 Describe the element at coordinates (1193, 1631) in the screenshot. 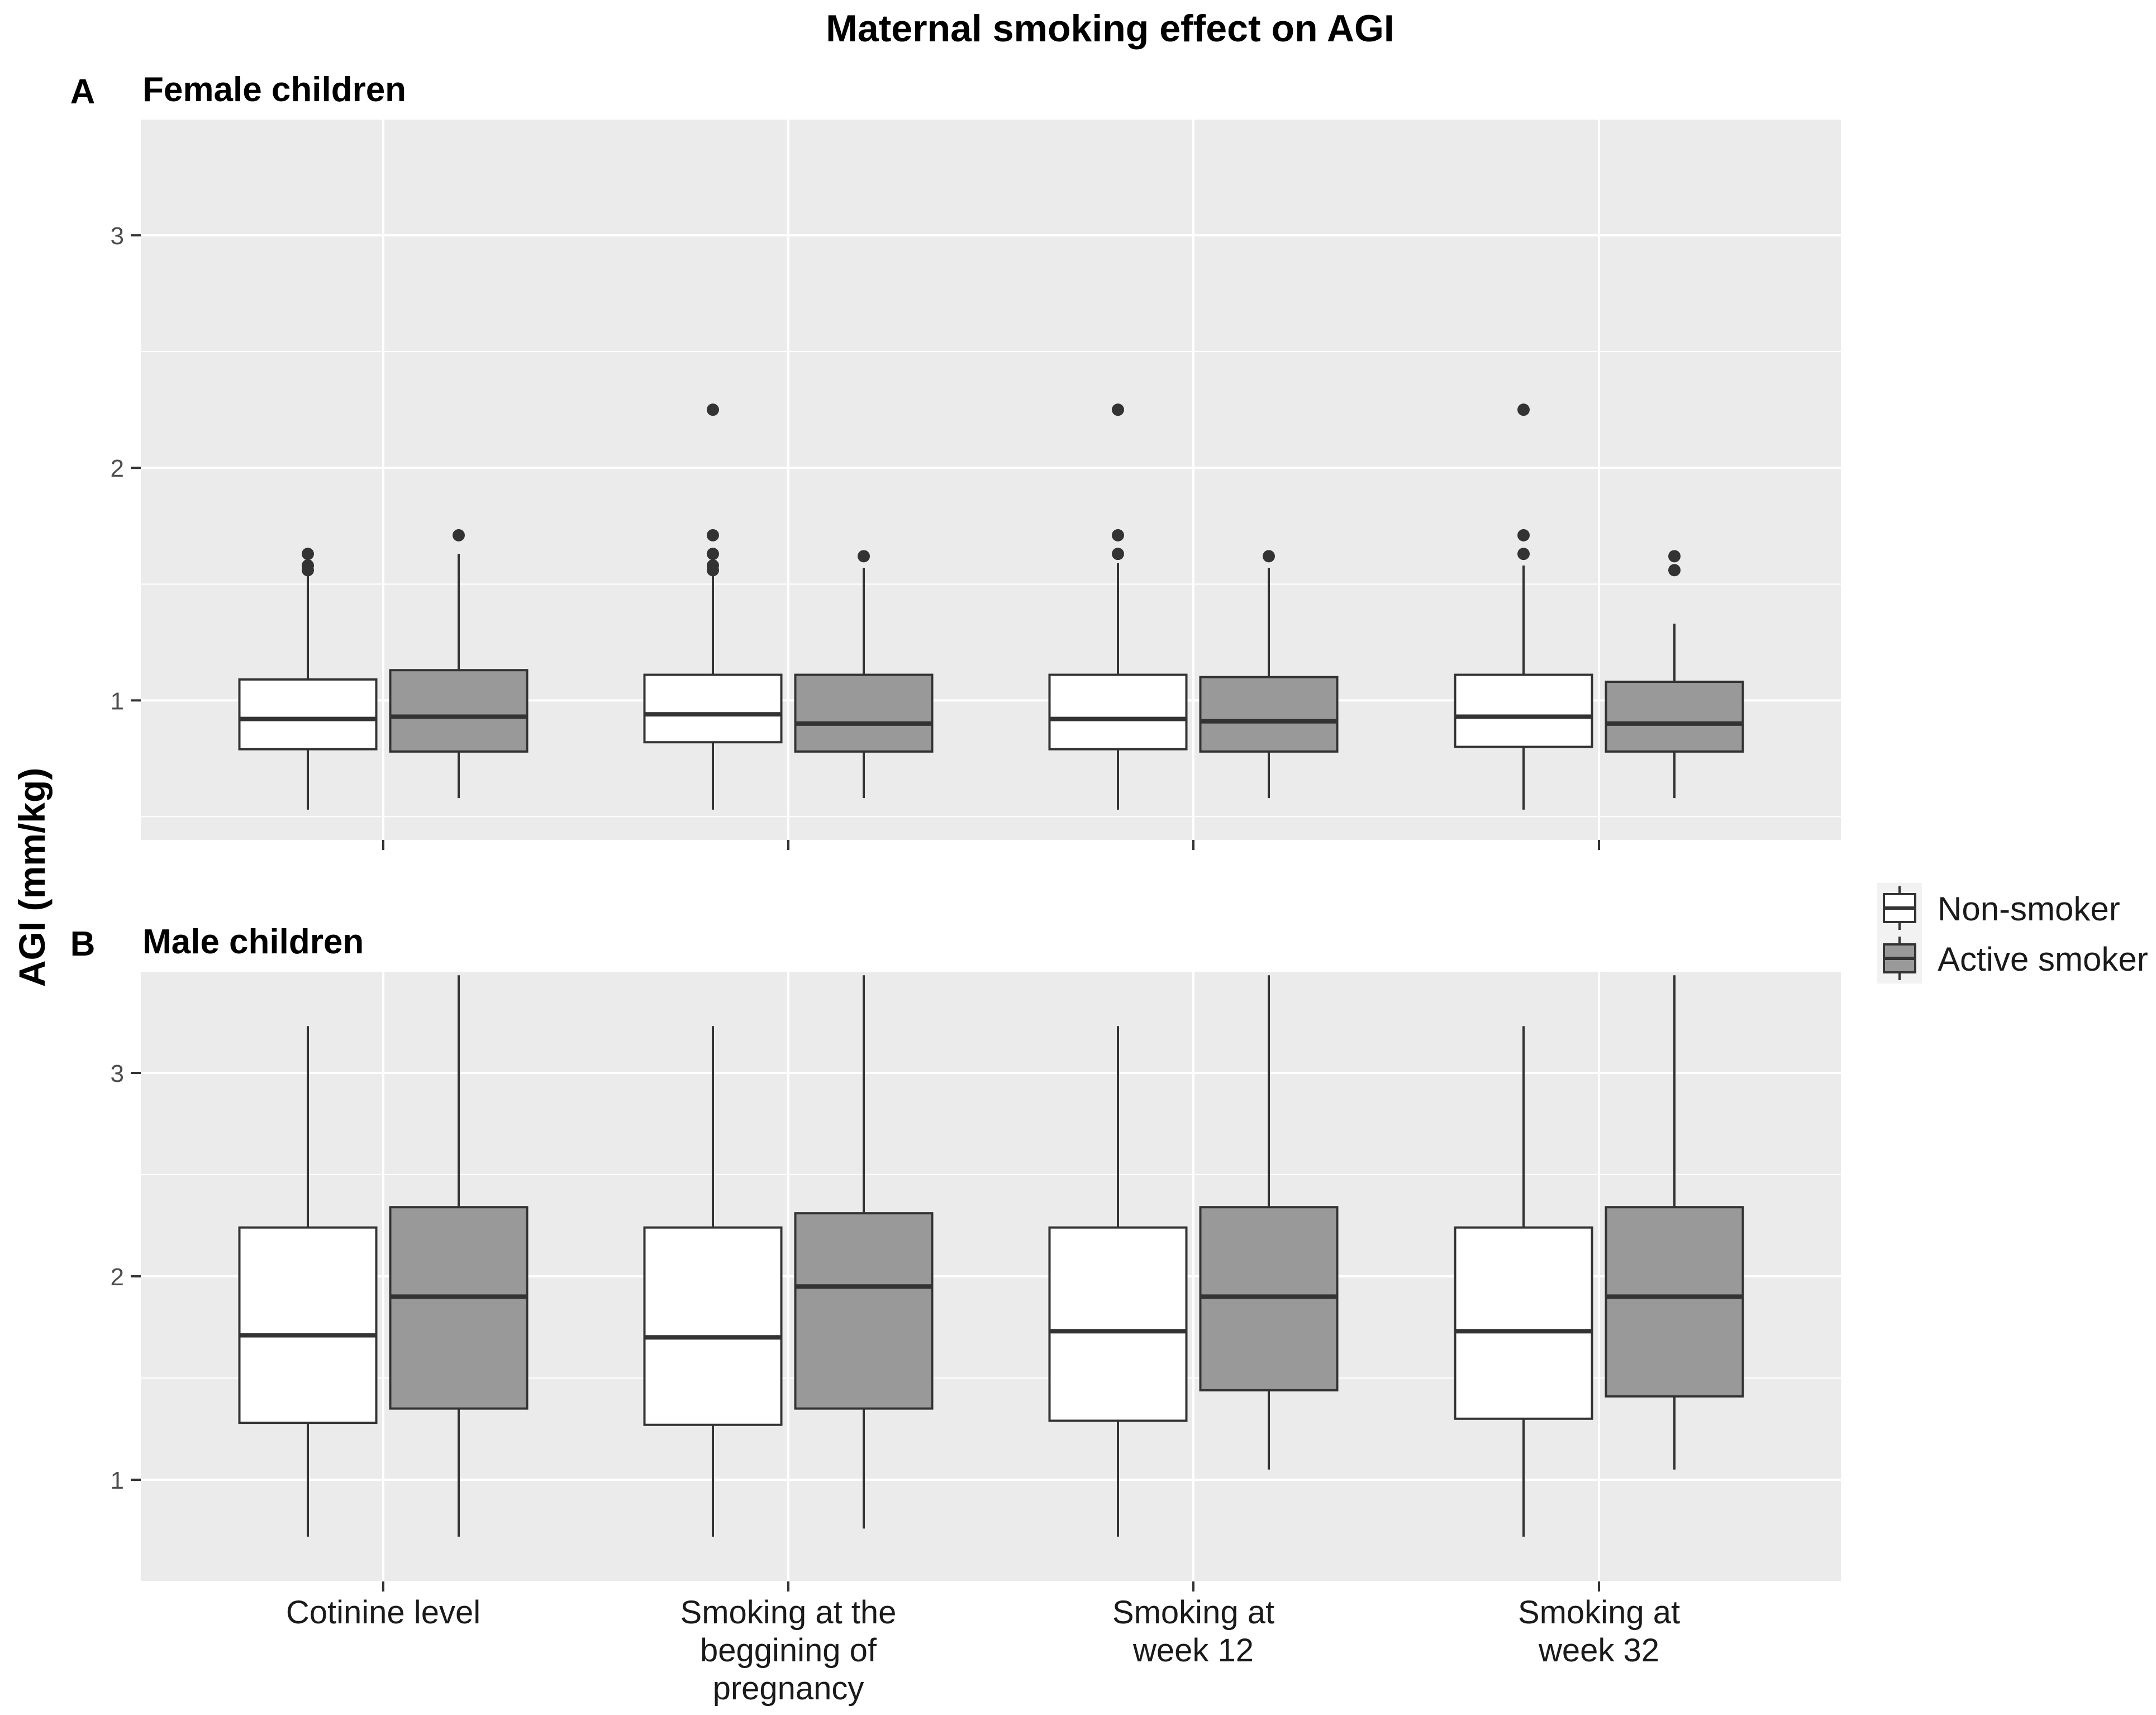

I see `x-tick-label: Smoking at week 12` at that location.